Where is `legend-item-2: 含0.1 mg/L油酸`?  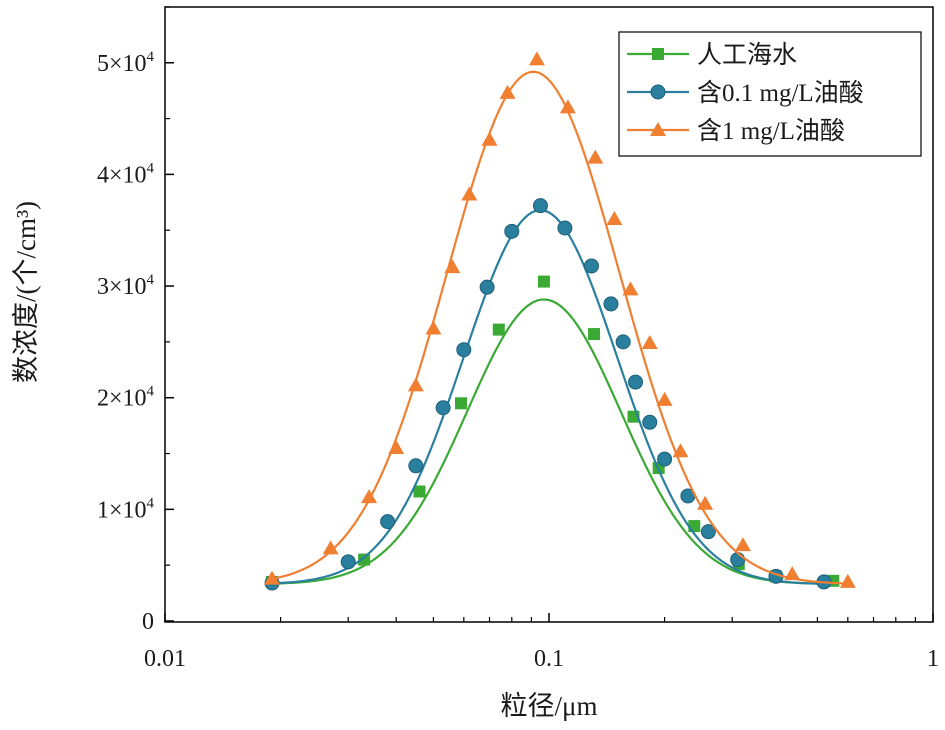 legend-item-2: 含0.1 mg/L油酸 is located at coordinates (745, 93).